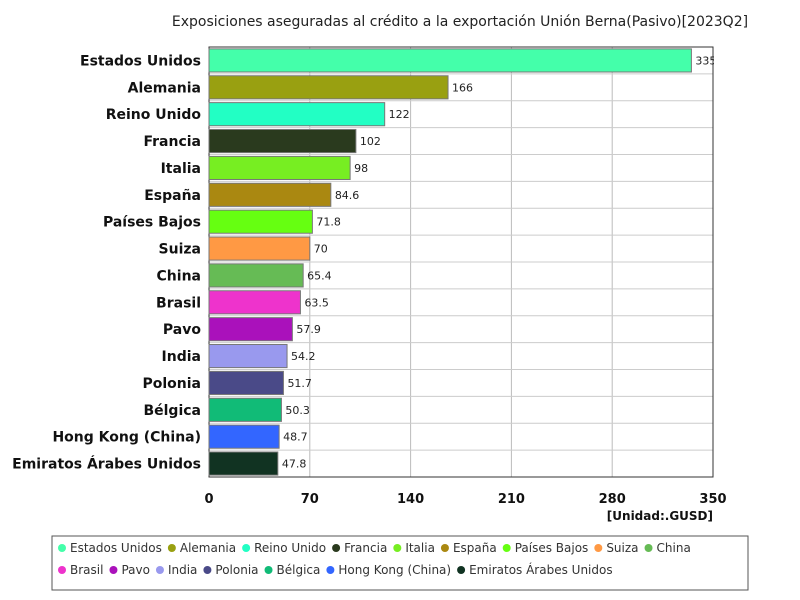  What do you see at coordinates (140, 61) in the screenshot?
I see `category-label: Estados Unidos` at bounding box center [140, 61].